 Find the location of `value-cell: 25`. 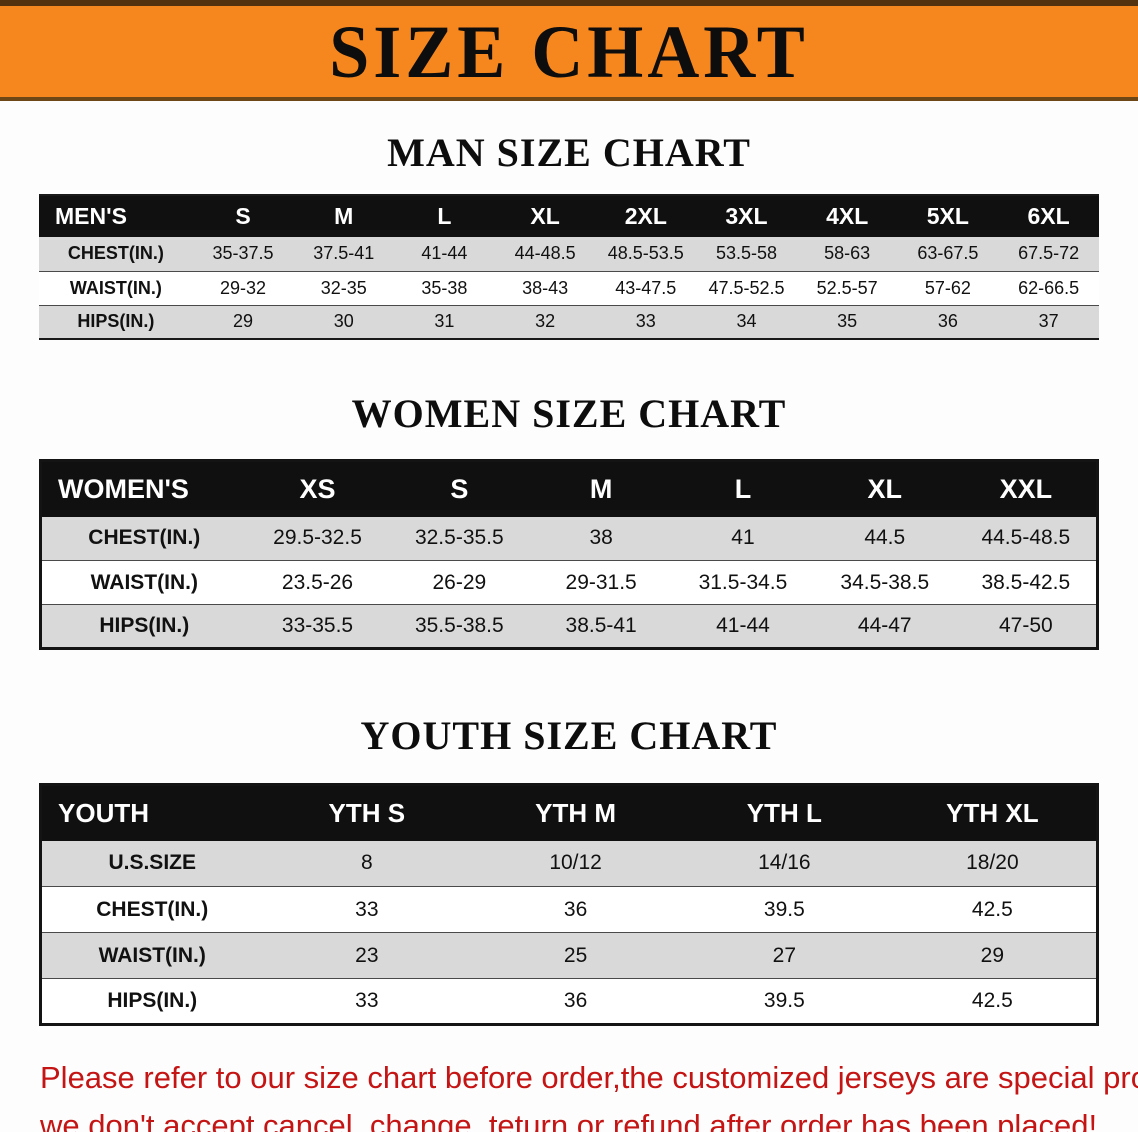

value-cell: 25 is located at coordinates (575, 955).